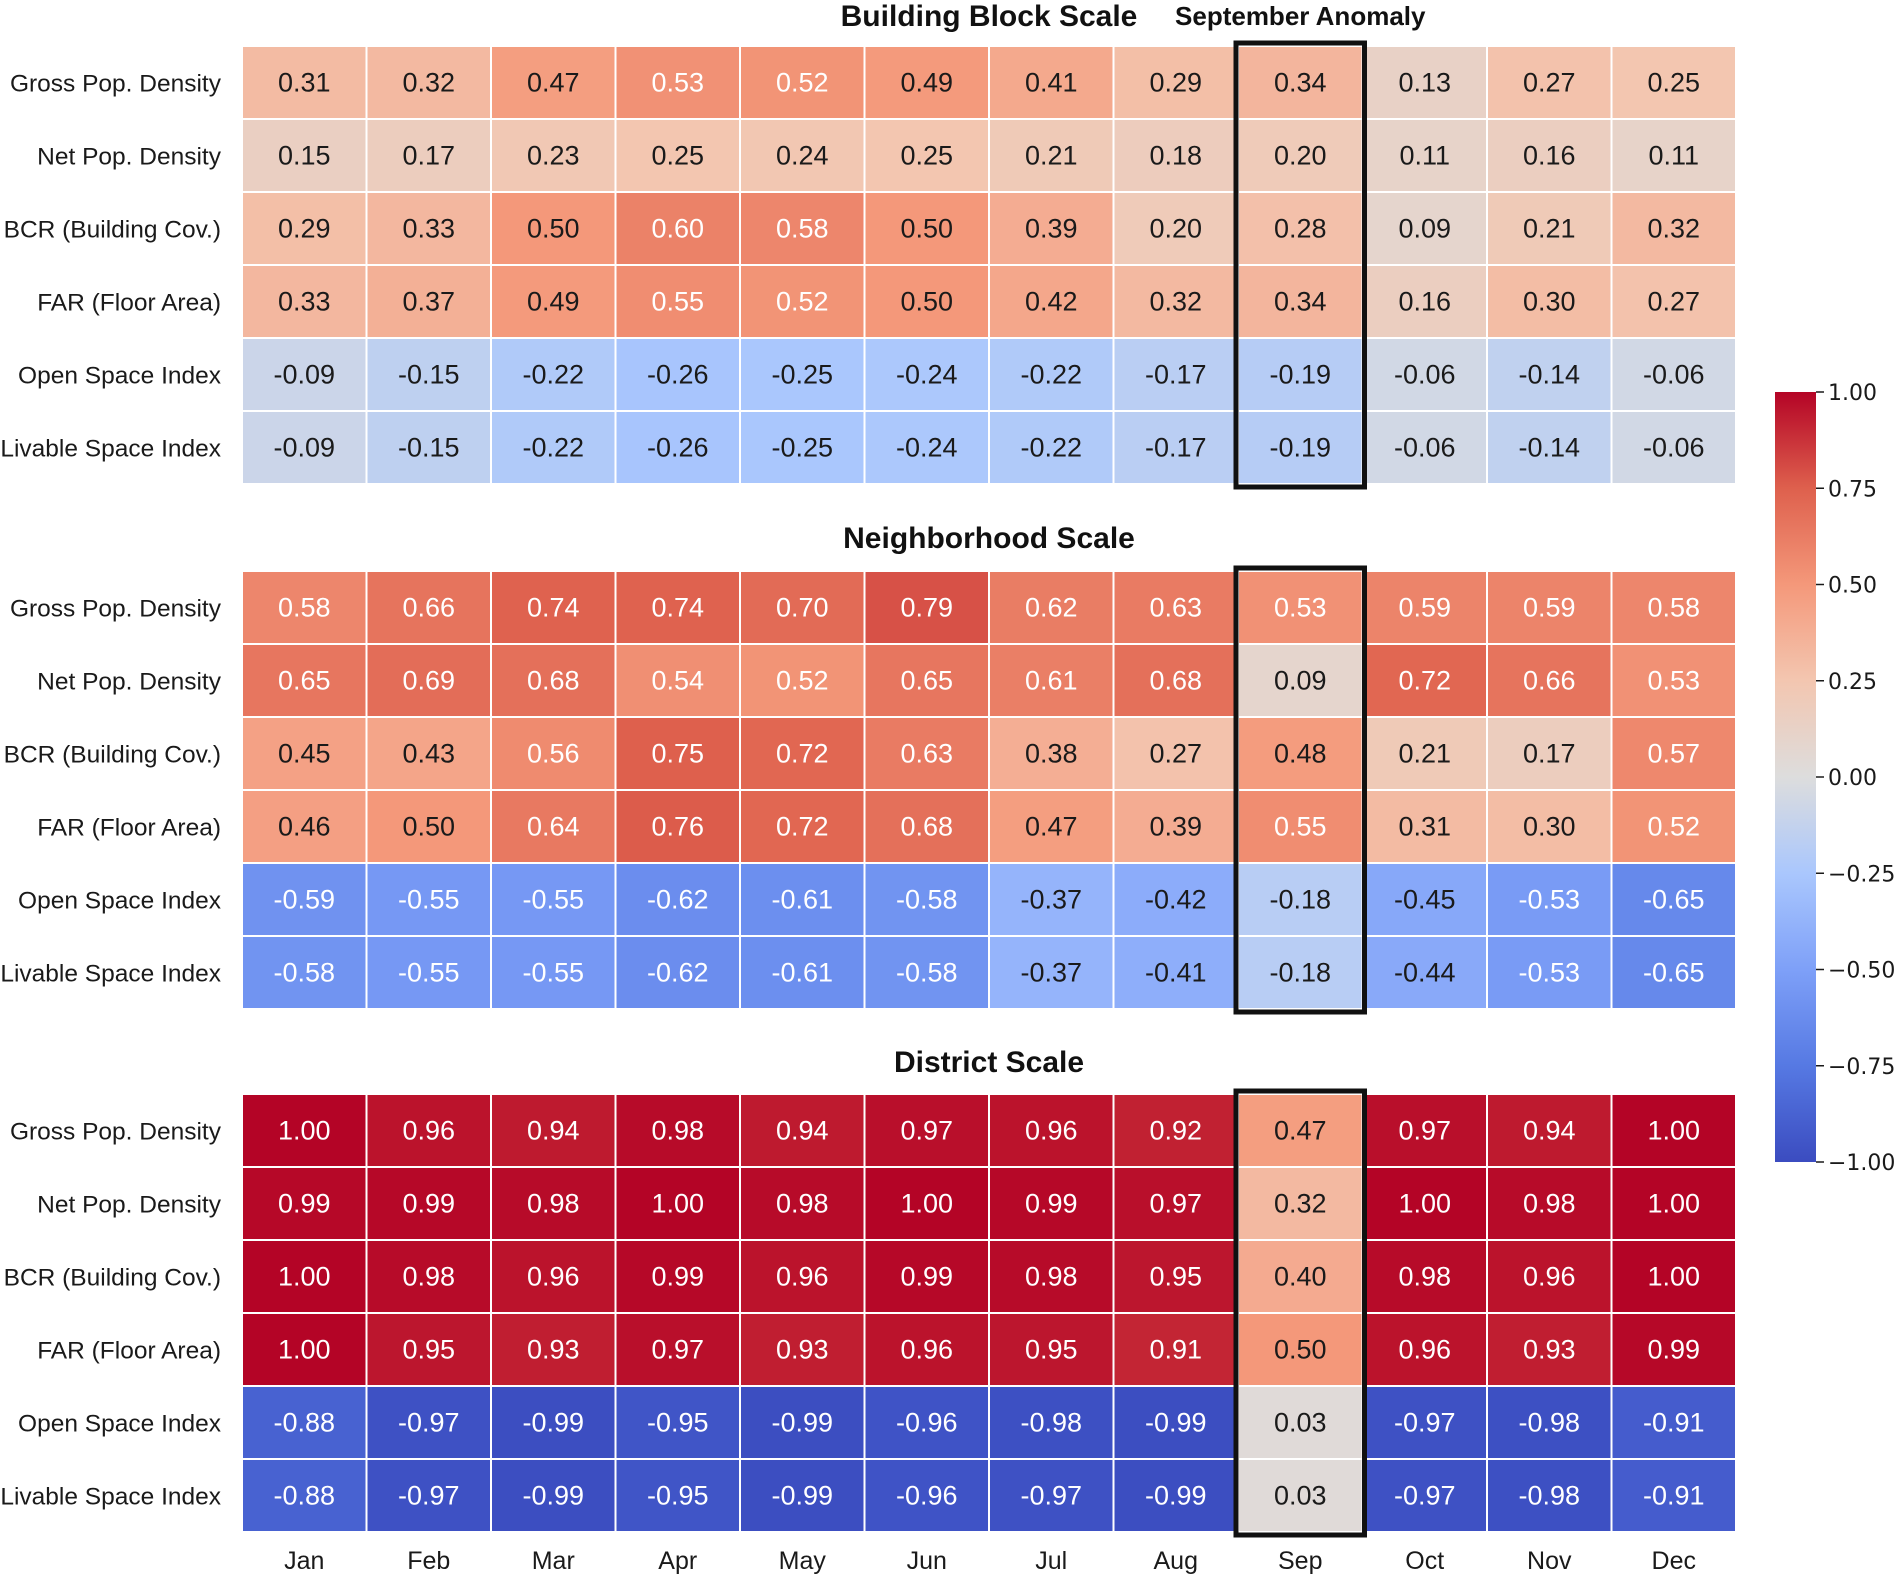 This screenshot has height=1579, width=1900. I want to click on cell-value: 0.49, so click(926, 83).